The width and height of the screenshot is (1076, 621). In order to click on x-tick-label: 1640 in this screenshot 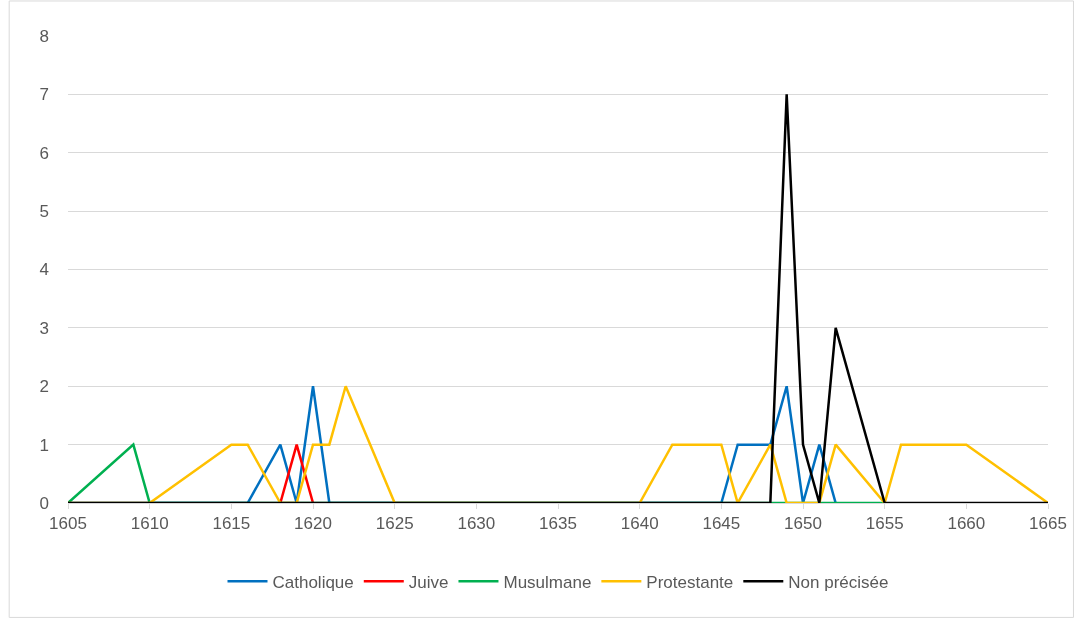, I will do `click(639, 524)`.